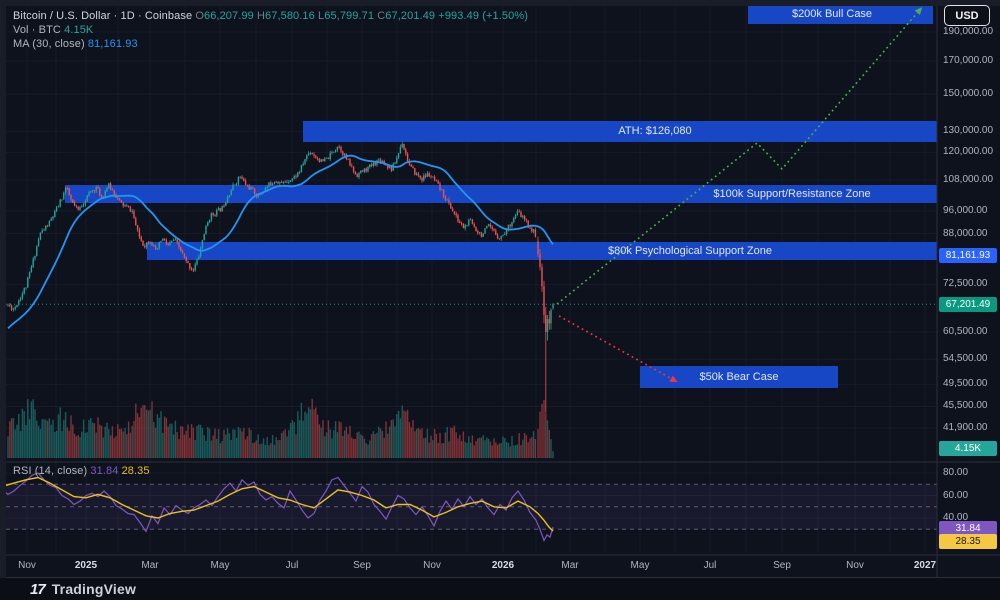 This screenshot has width=1000, height=600. I want to click on top-frame-strip, so click(500, 3).